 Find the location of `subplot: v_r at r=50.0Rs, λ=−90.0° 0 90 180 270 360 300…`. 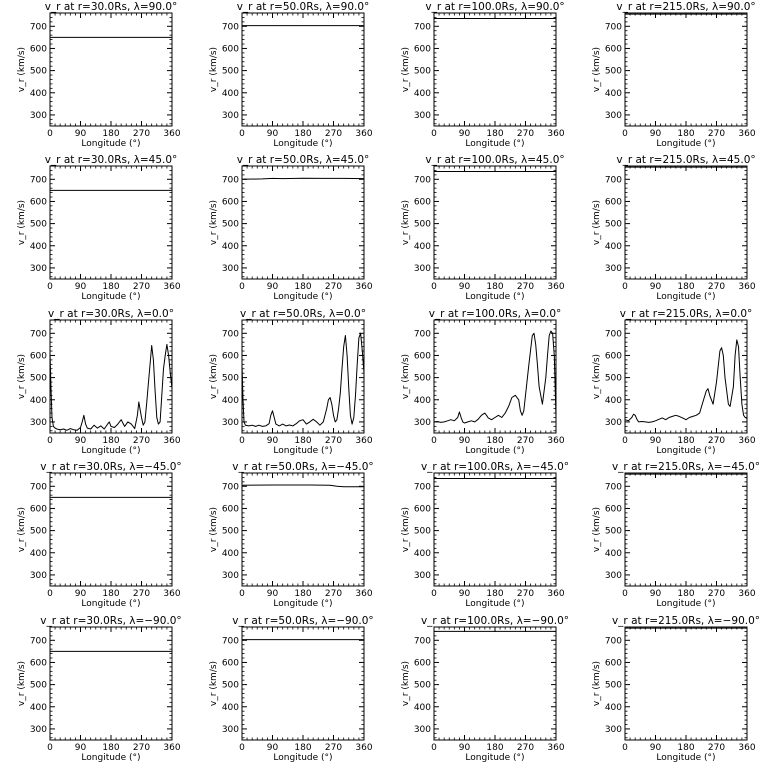

subplot: v_r at r=50.0Rs, λ=−90.0° 0 90 180 270 360 300… is located at coordinates (291, 689).